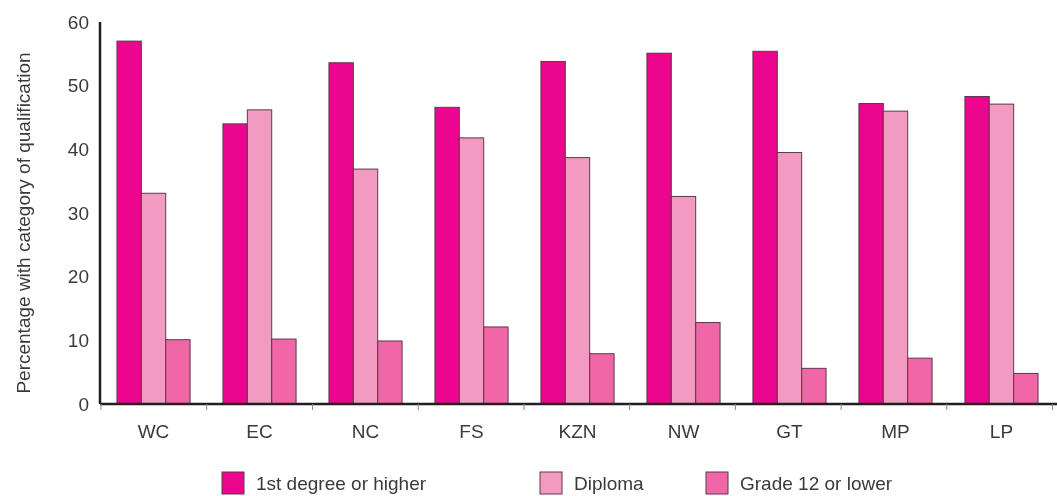  Describe the element at coordinates (78, 22) in the screenshot. I see `y-tick-label: 60` at that location.